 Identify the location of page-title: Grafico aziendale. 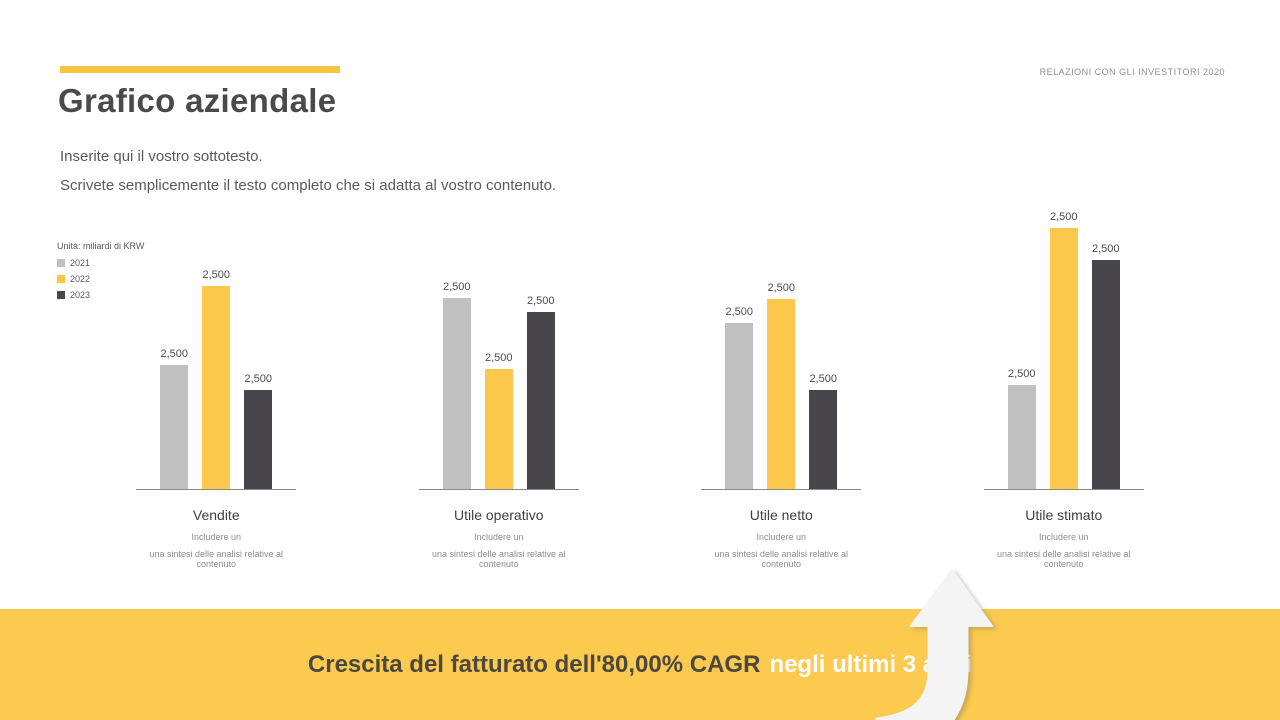
(197, 100).